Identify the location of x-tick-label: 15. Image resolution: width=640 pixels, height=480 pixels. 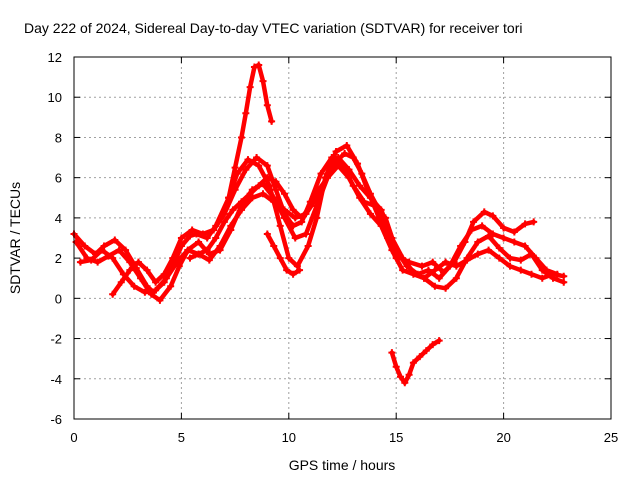
(396, 437).